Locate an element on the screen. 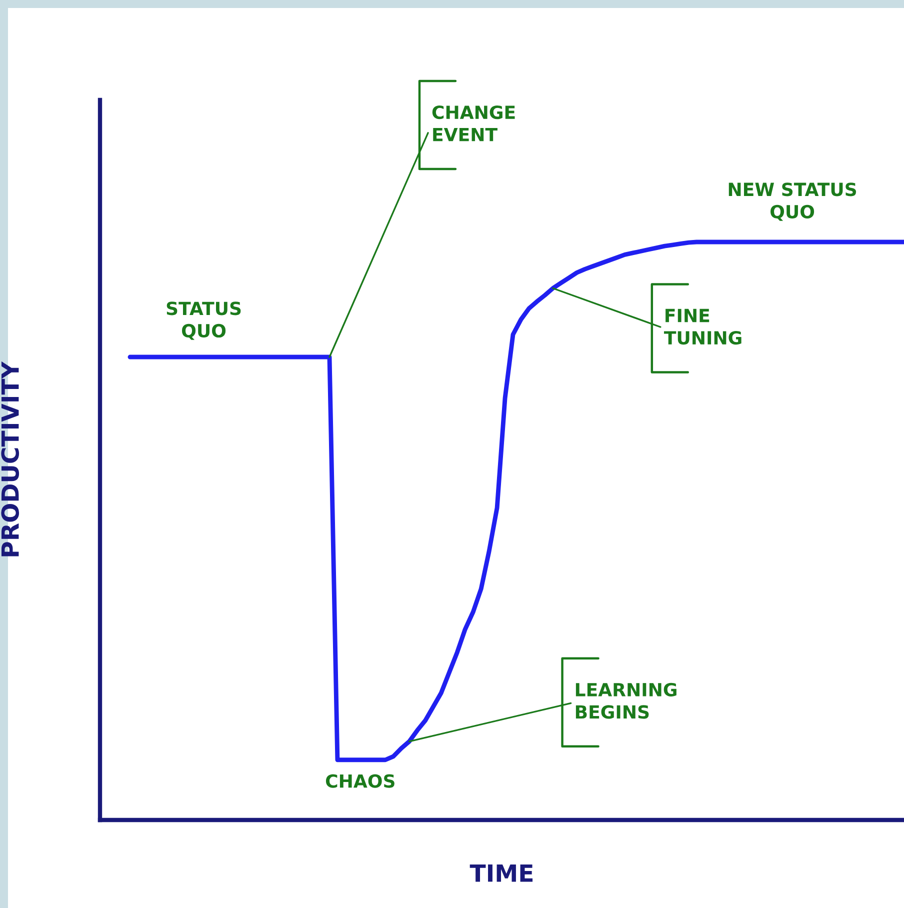  annotation: STATUS QUO is located at coordinates (203, 321).